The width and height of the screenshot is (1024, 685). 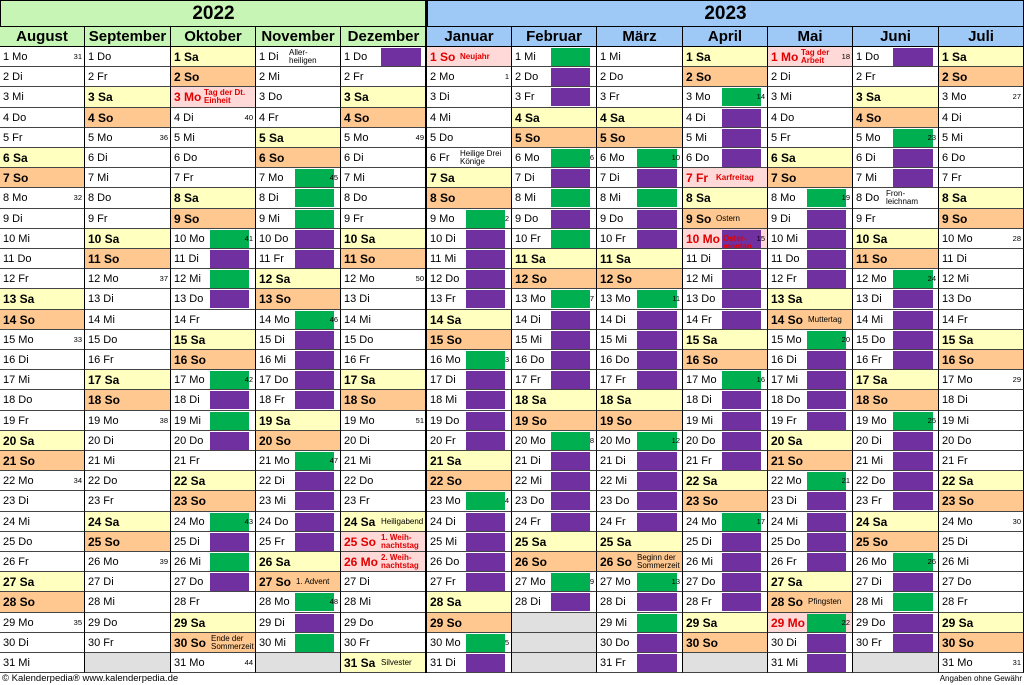 I want to click on day-cell: 22 Mi, so click(x=554, y=481).